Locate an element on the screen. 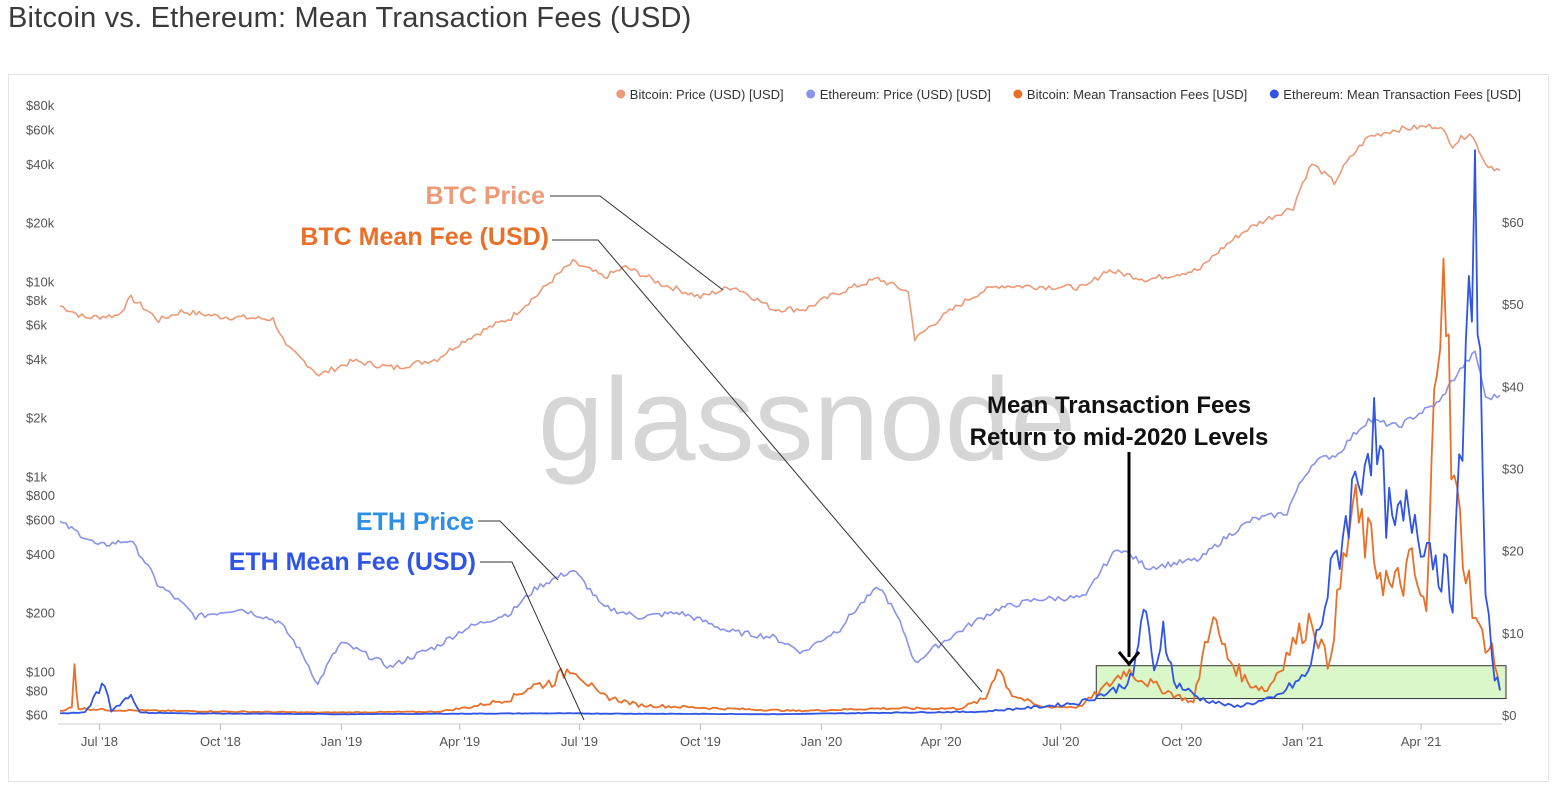  annotation-btc-price: BTC Price is located at coordinates (575, 236).